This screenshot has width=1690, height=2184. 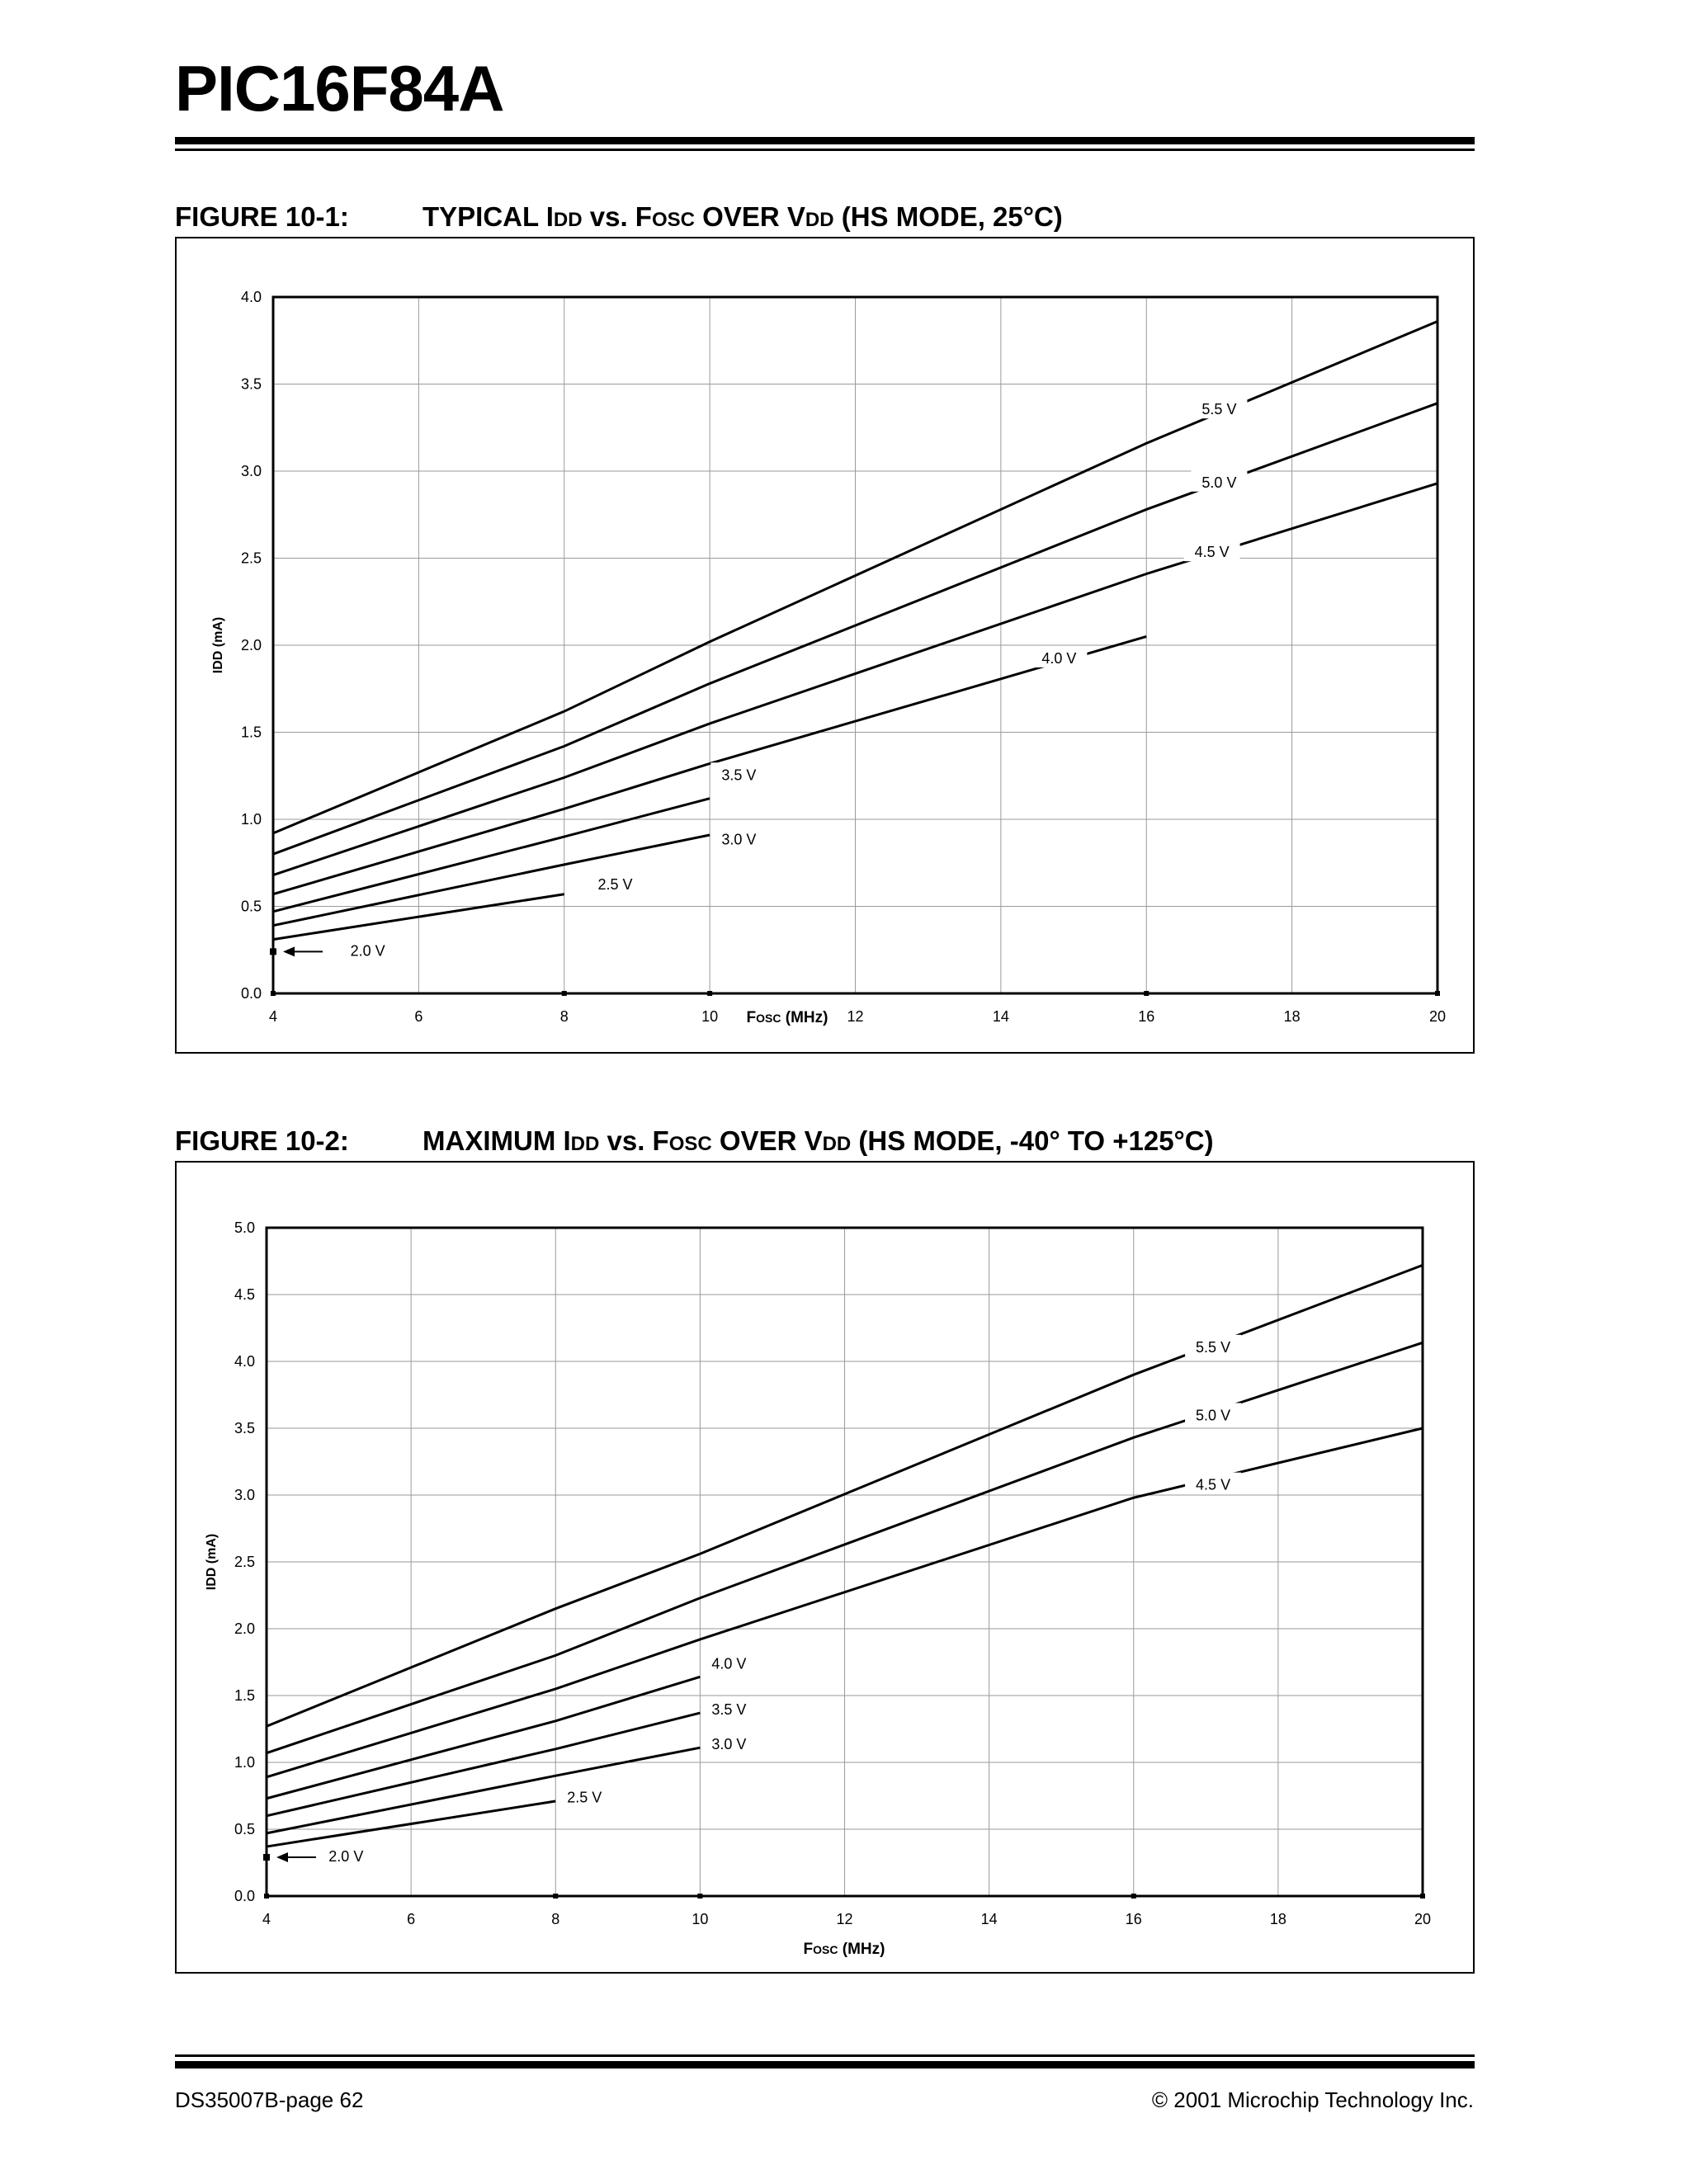 I want to click on c1-series-label-5-5v: 5.5 V, so click(x=1218, y=409).